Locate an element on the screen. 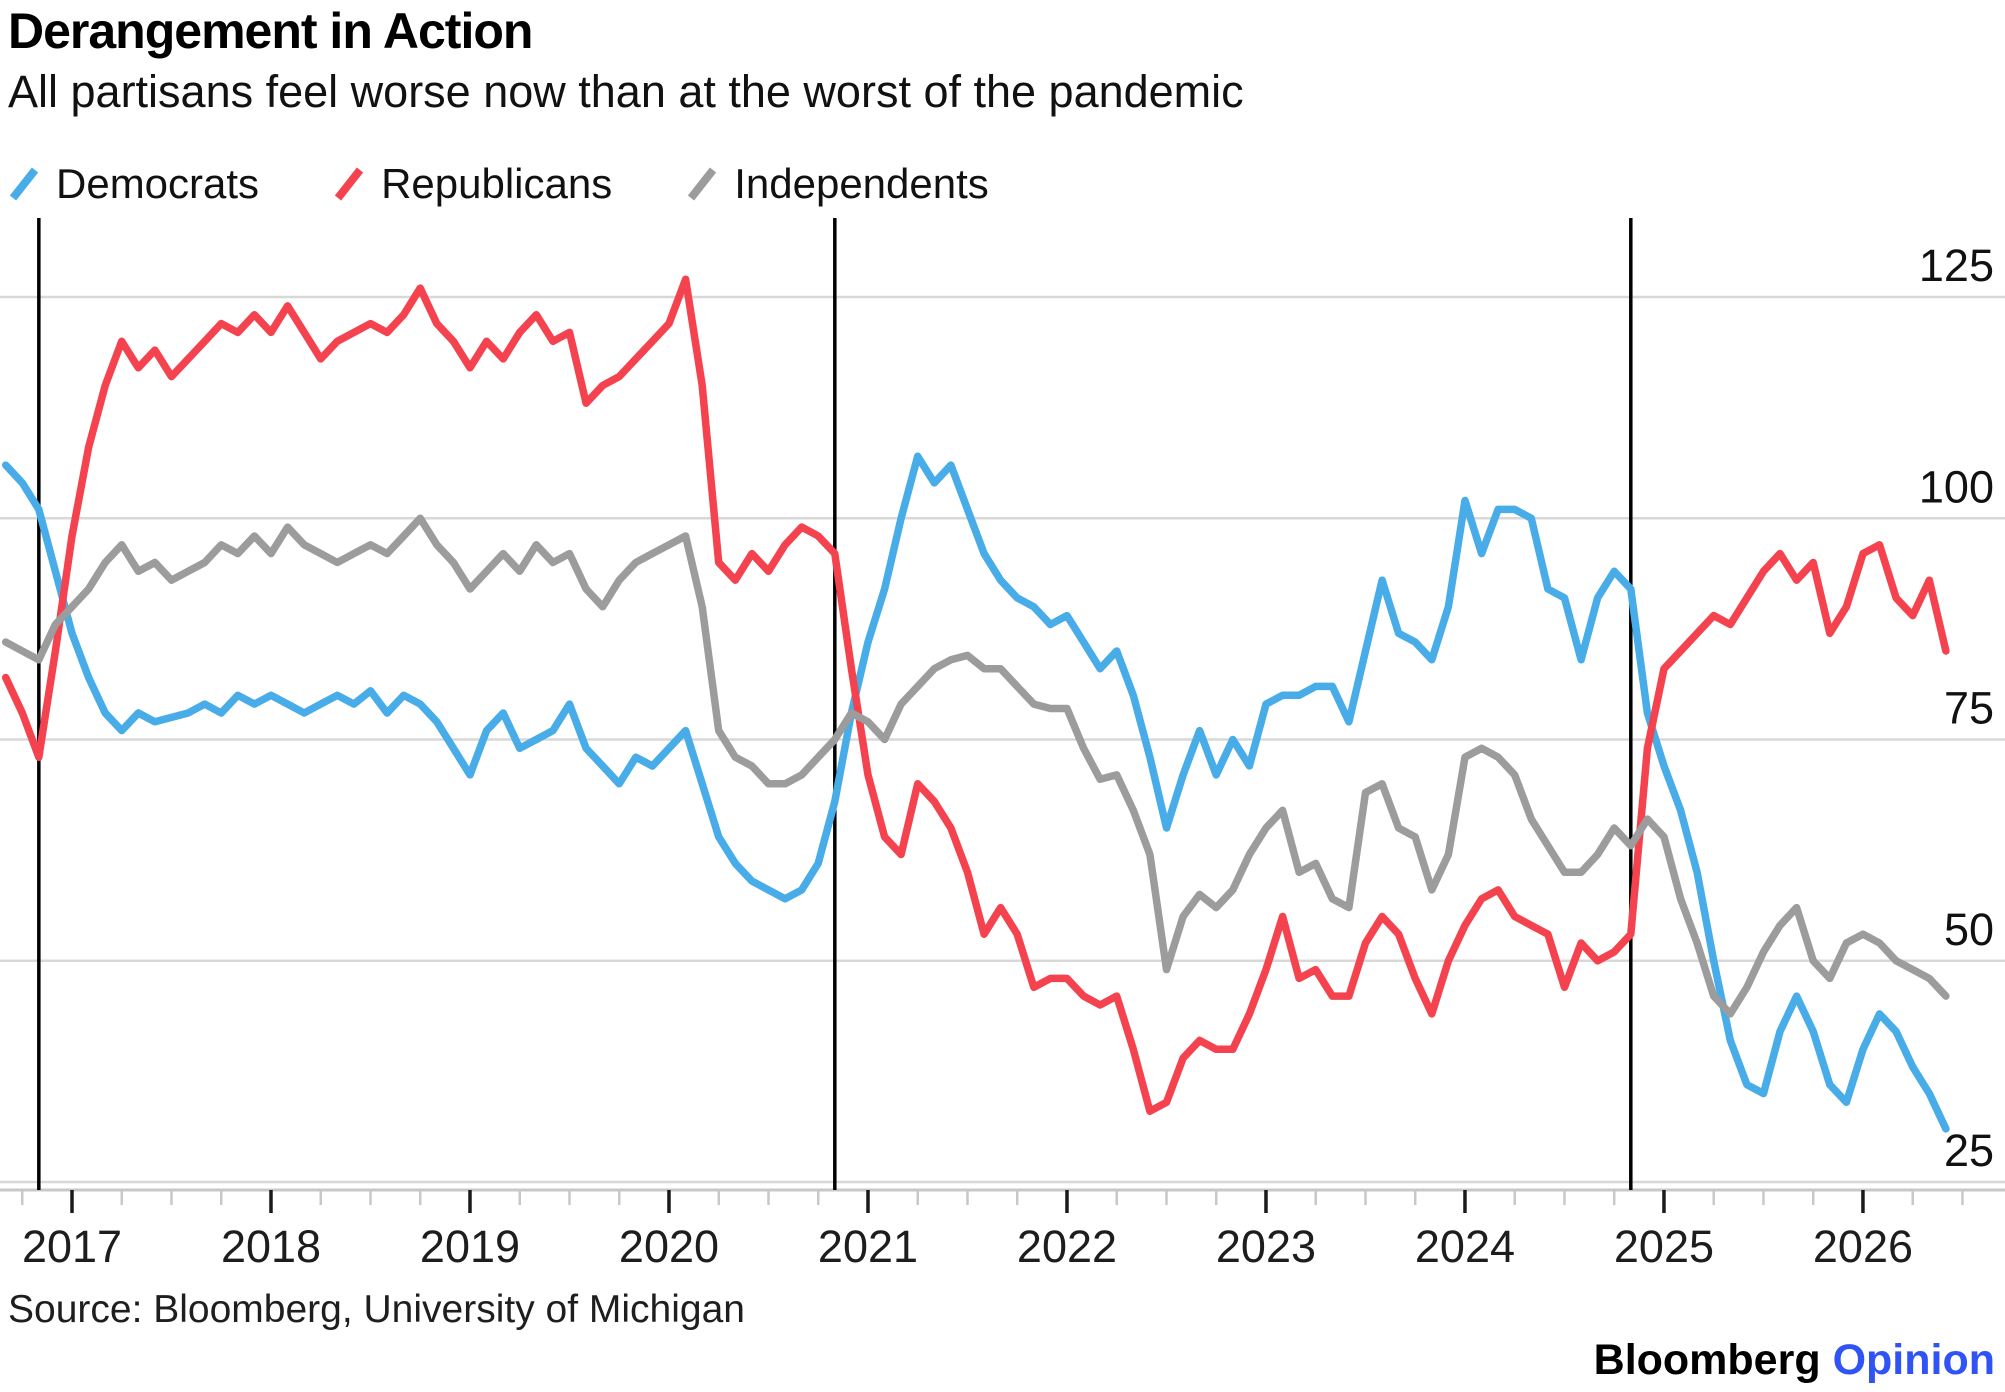 This screenshot has height=1392, width=2005. x-axis-label-2021: 2021 is located at coordinates (868, 1246).